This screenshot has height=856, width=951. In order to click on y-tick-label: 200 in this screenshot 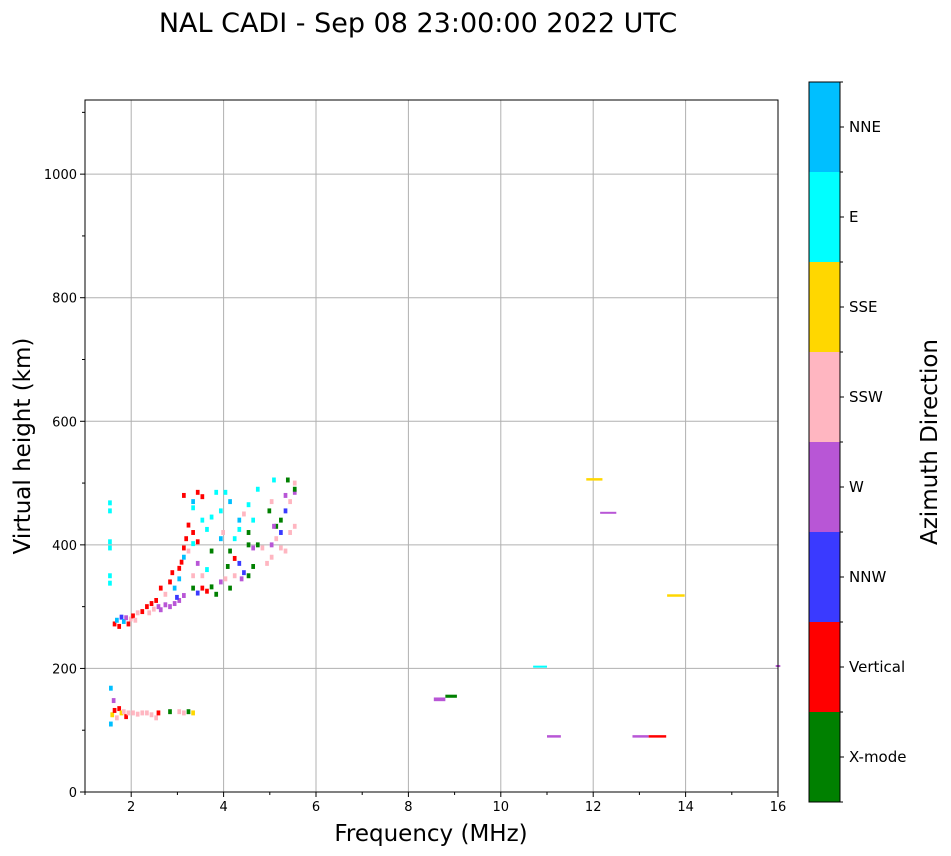, I will do `click(64, 669)`.